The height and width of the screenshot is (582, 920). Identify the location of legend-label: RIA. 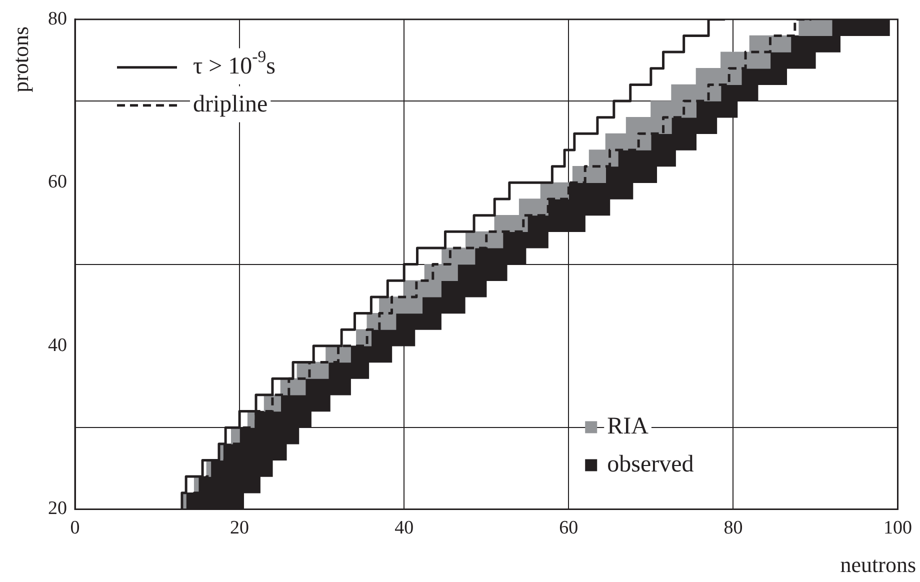
(628, 426).